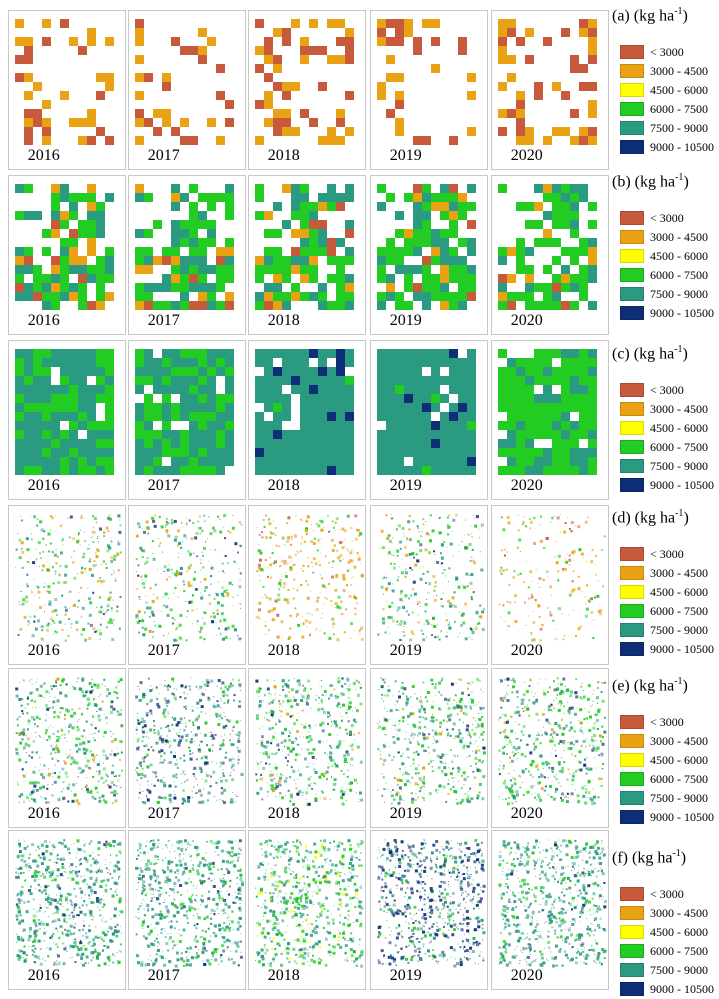 Image resolution: width=719 pixels, height=999 pixels. What do you see at coordinates (650, 517) in the screenshot?
I see `legend-title: (d) (kg ha-1)` at bounding box center [650, 517].